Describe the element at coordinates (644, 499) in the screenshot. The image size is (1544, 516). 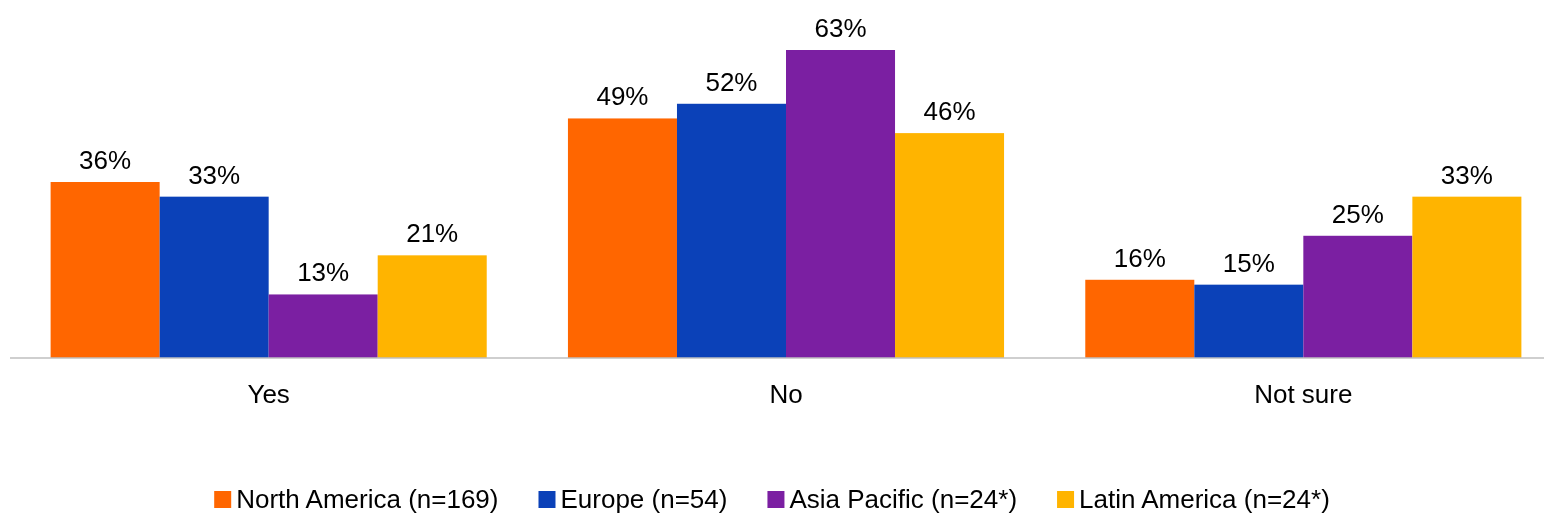
I see `legend-label: Europe (n=54)` at that location.